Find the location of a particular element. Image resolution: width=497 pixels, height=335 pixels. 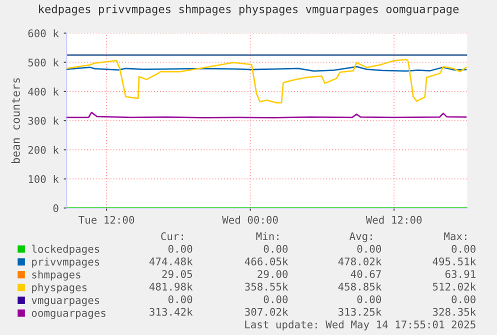

text: Cur: is located at coordinates (172, 236).